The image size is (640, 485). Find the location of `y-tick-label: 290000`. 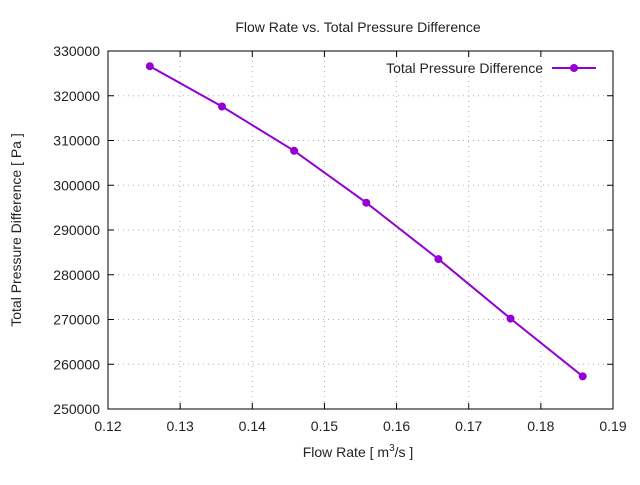

y-tick-label: 290000 is located at coordinates (76, 230).